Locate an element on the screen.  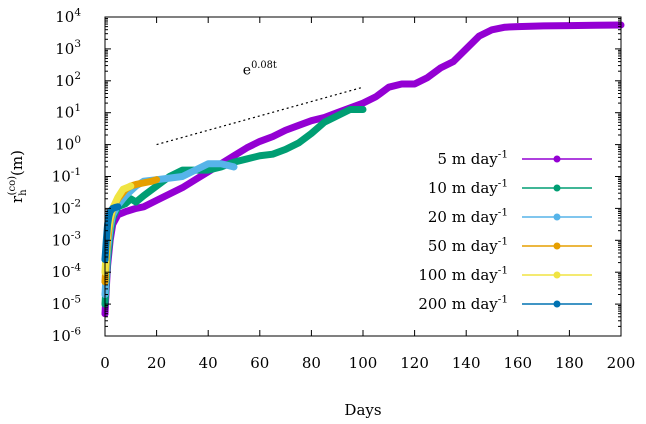
legend-item-3: 50 m day-1 is located at coordinates (510, 245).